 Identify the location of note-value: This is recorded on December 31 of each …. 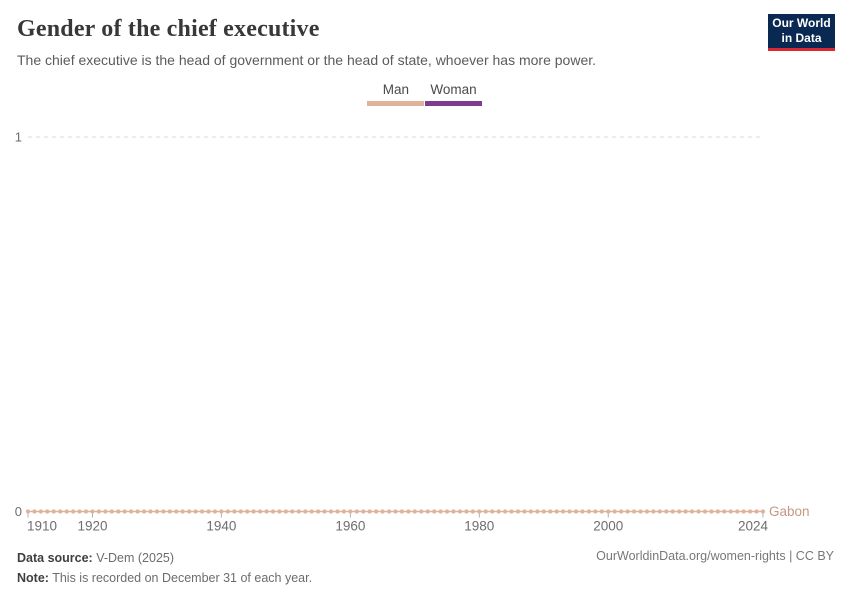
(180, 578).